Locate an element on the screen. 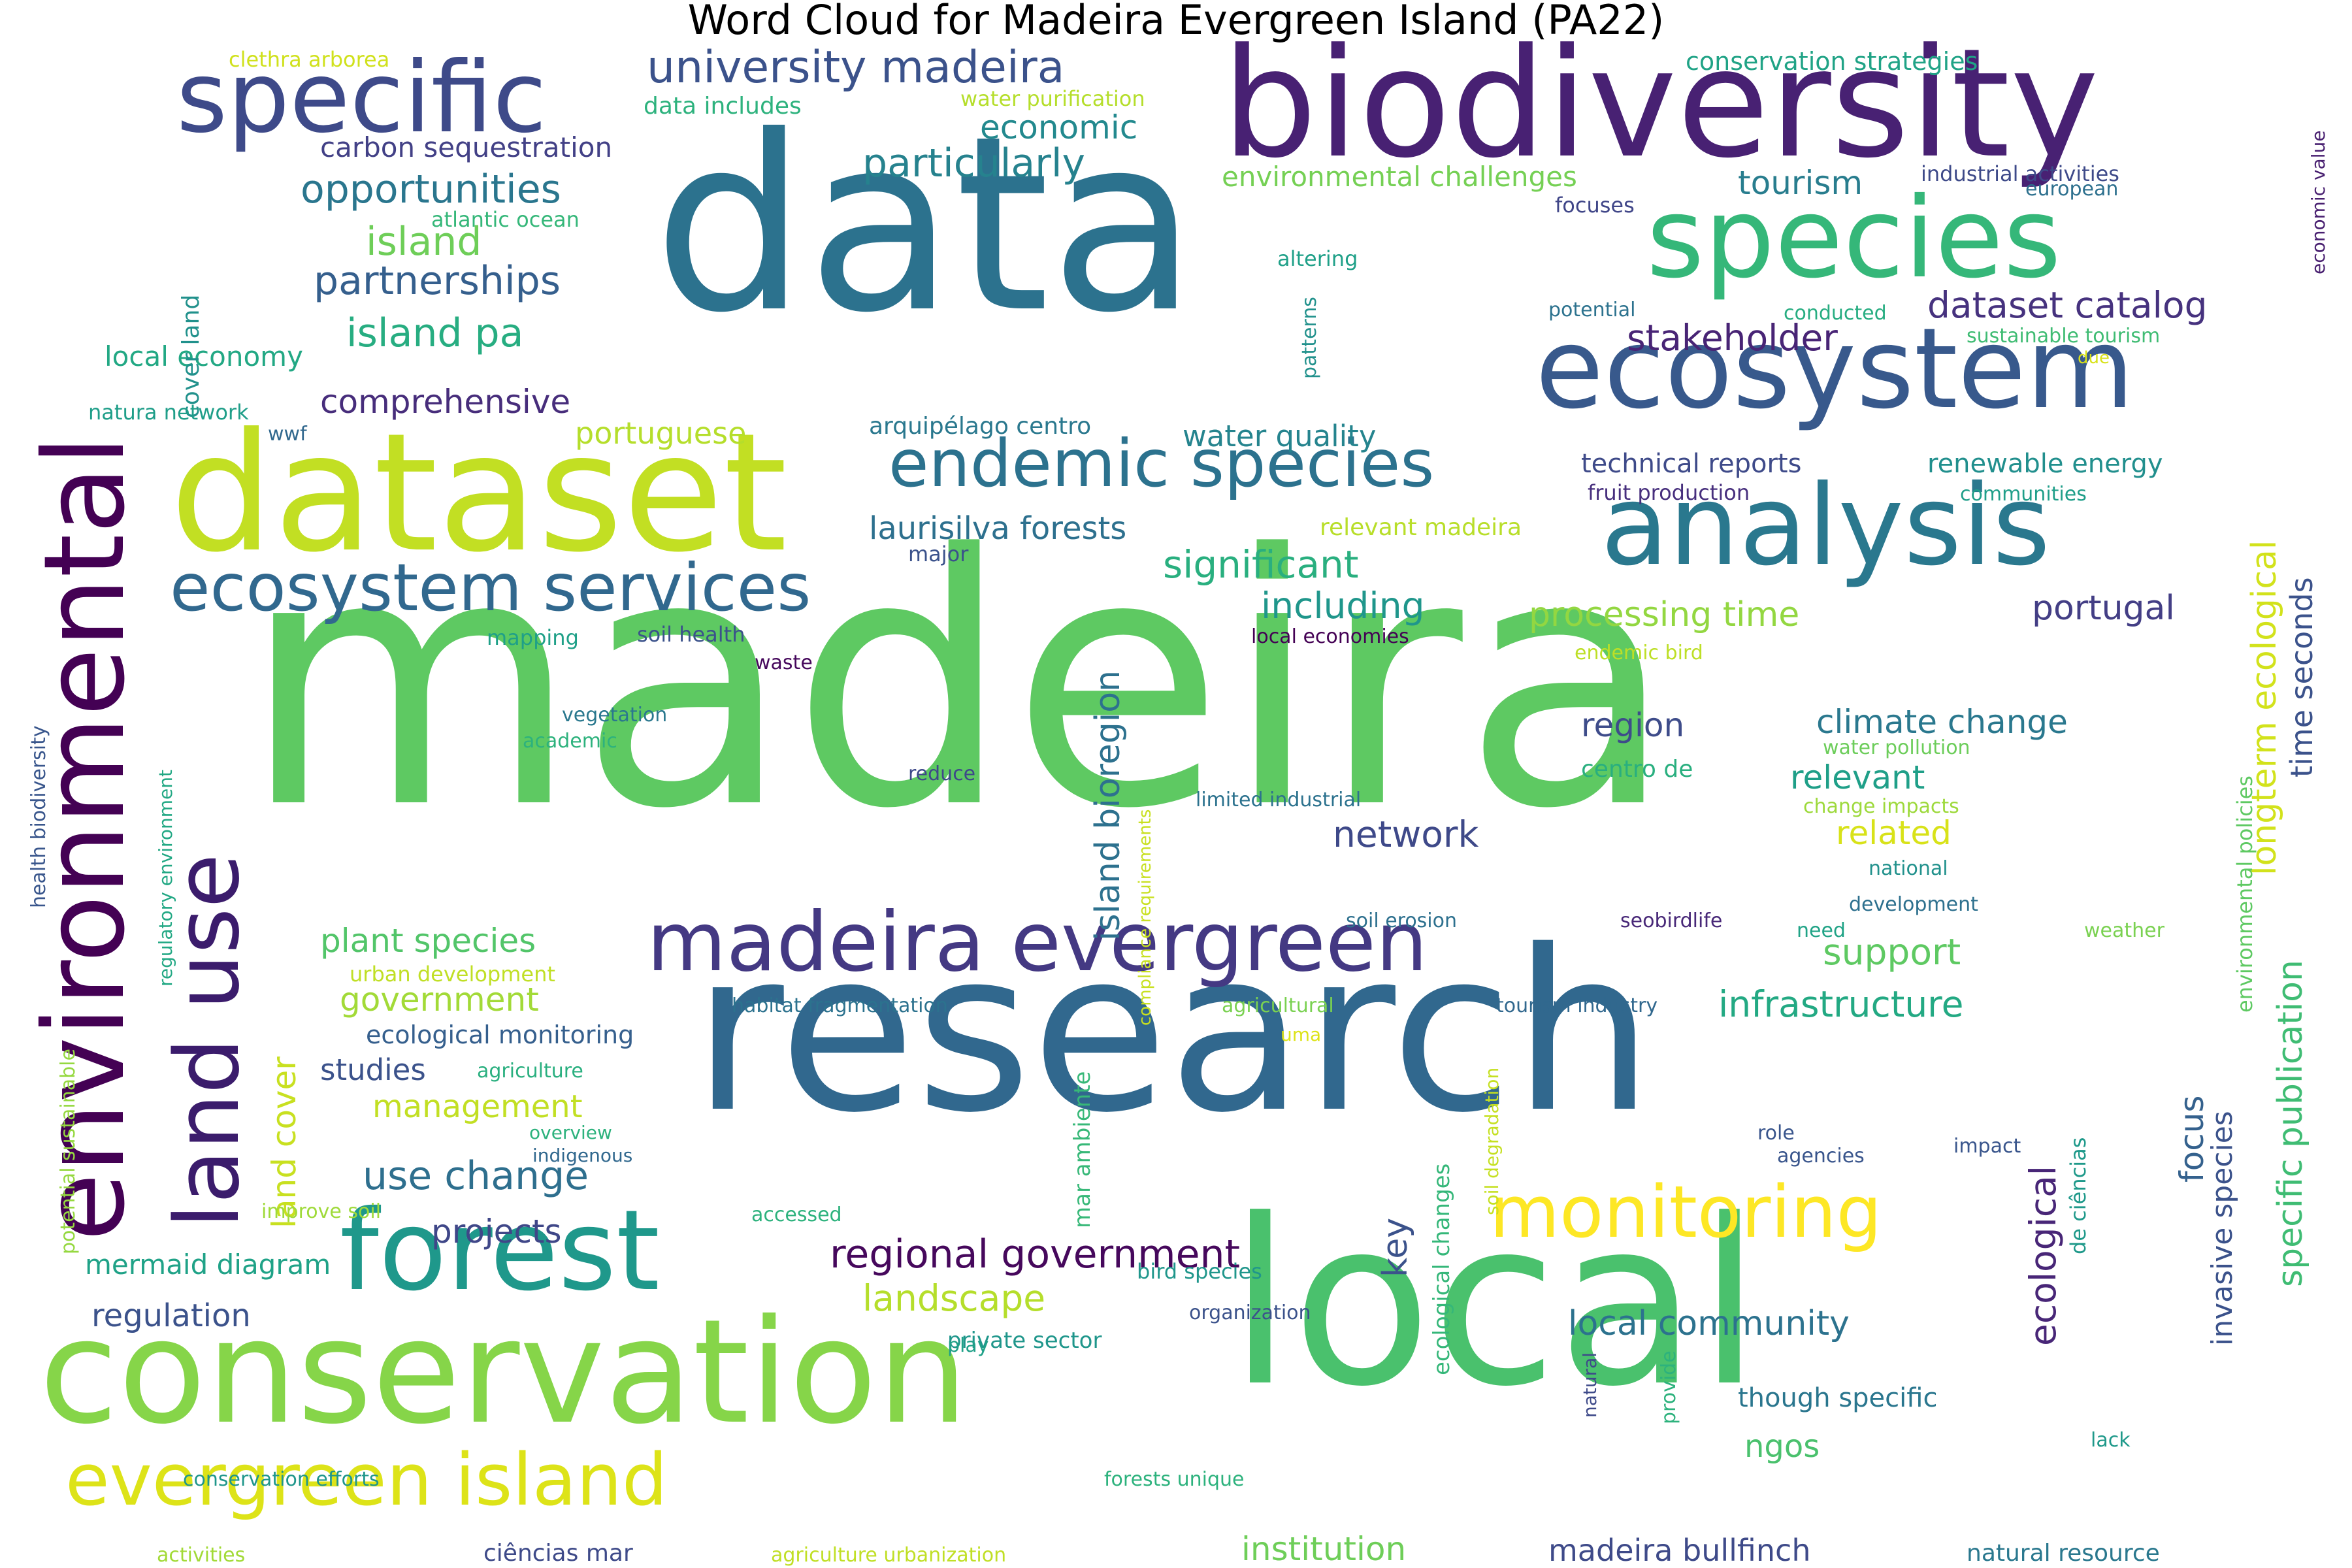  word-water-quality: water quality is located at coordinates (1280, 436).